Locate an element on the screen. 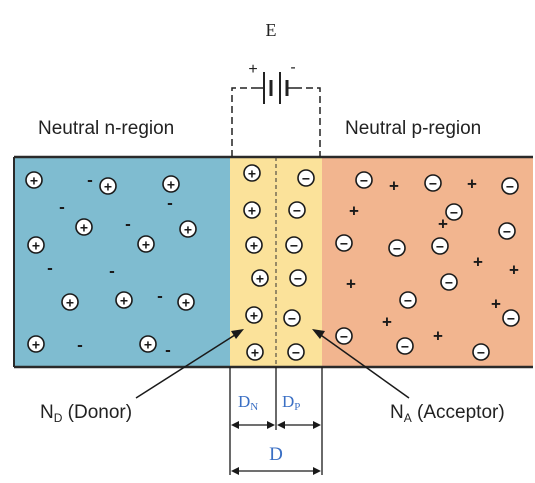 The image size is (535, 483). dp-width-subscript: P is located at coordinates (297, 407).